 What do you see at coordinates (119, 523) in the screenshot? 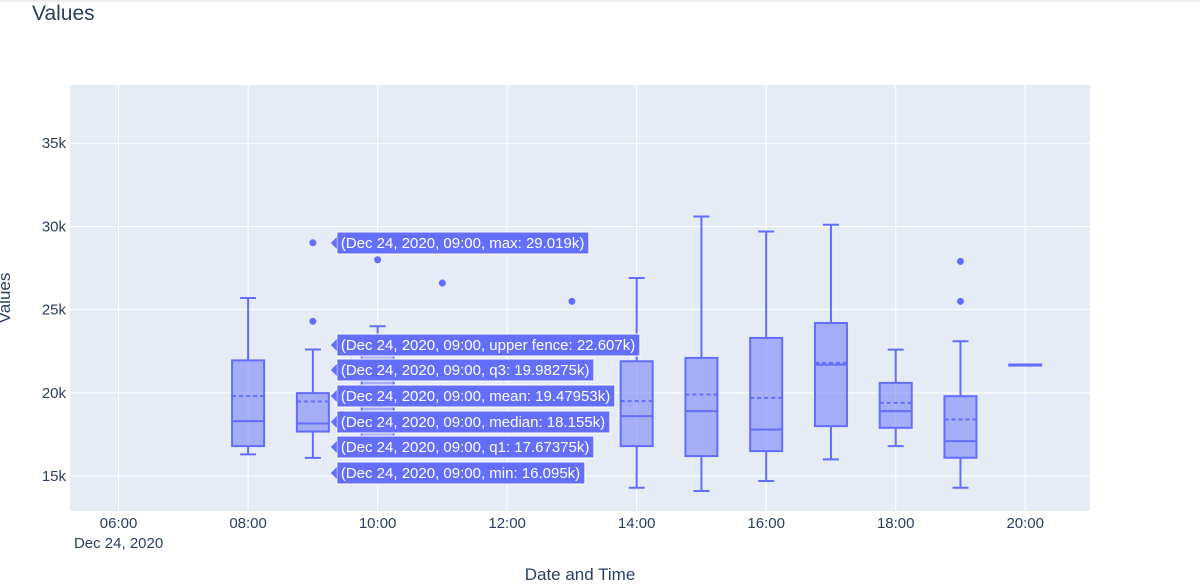
I see `x-tick-label: 06:00` at bounding box center [119, 523].